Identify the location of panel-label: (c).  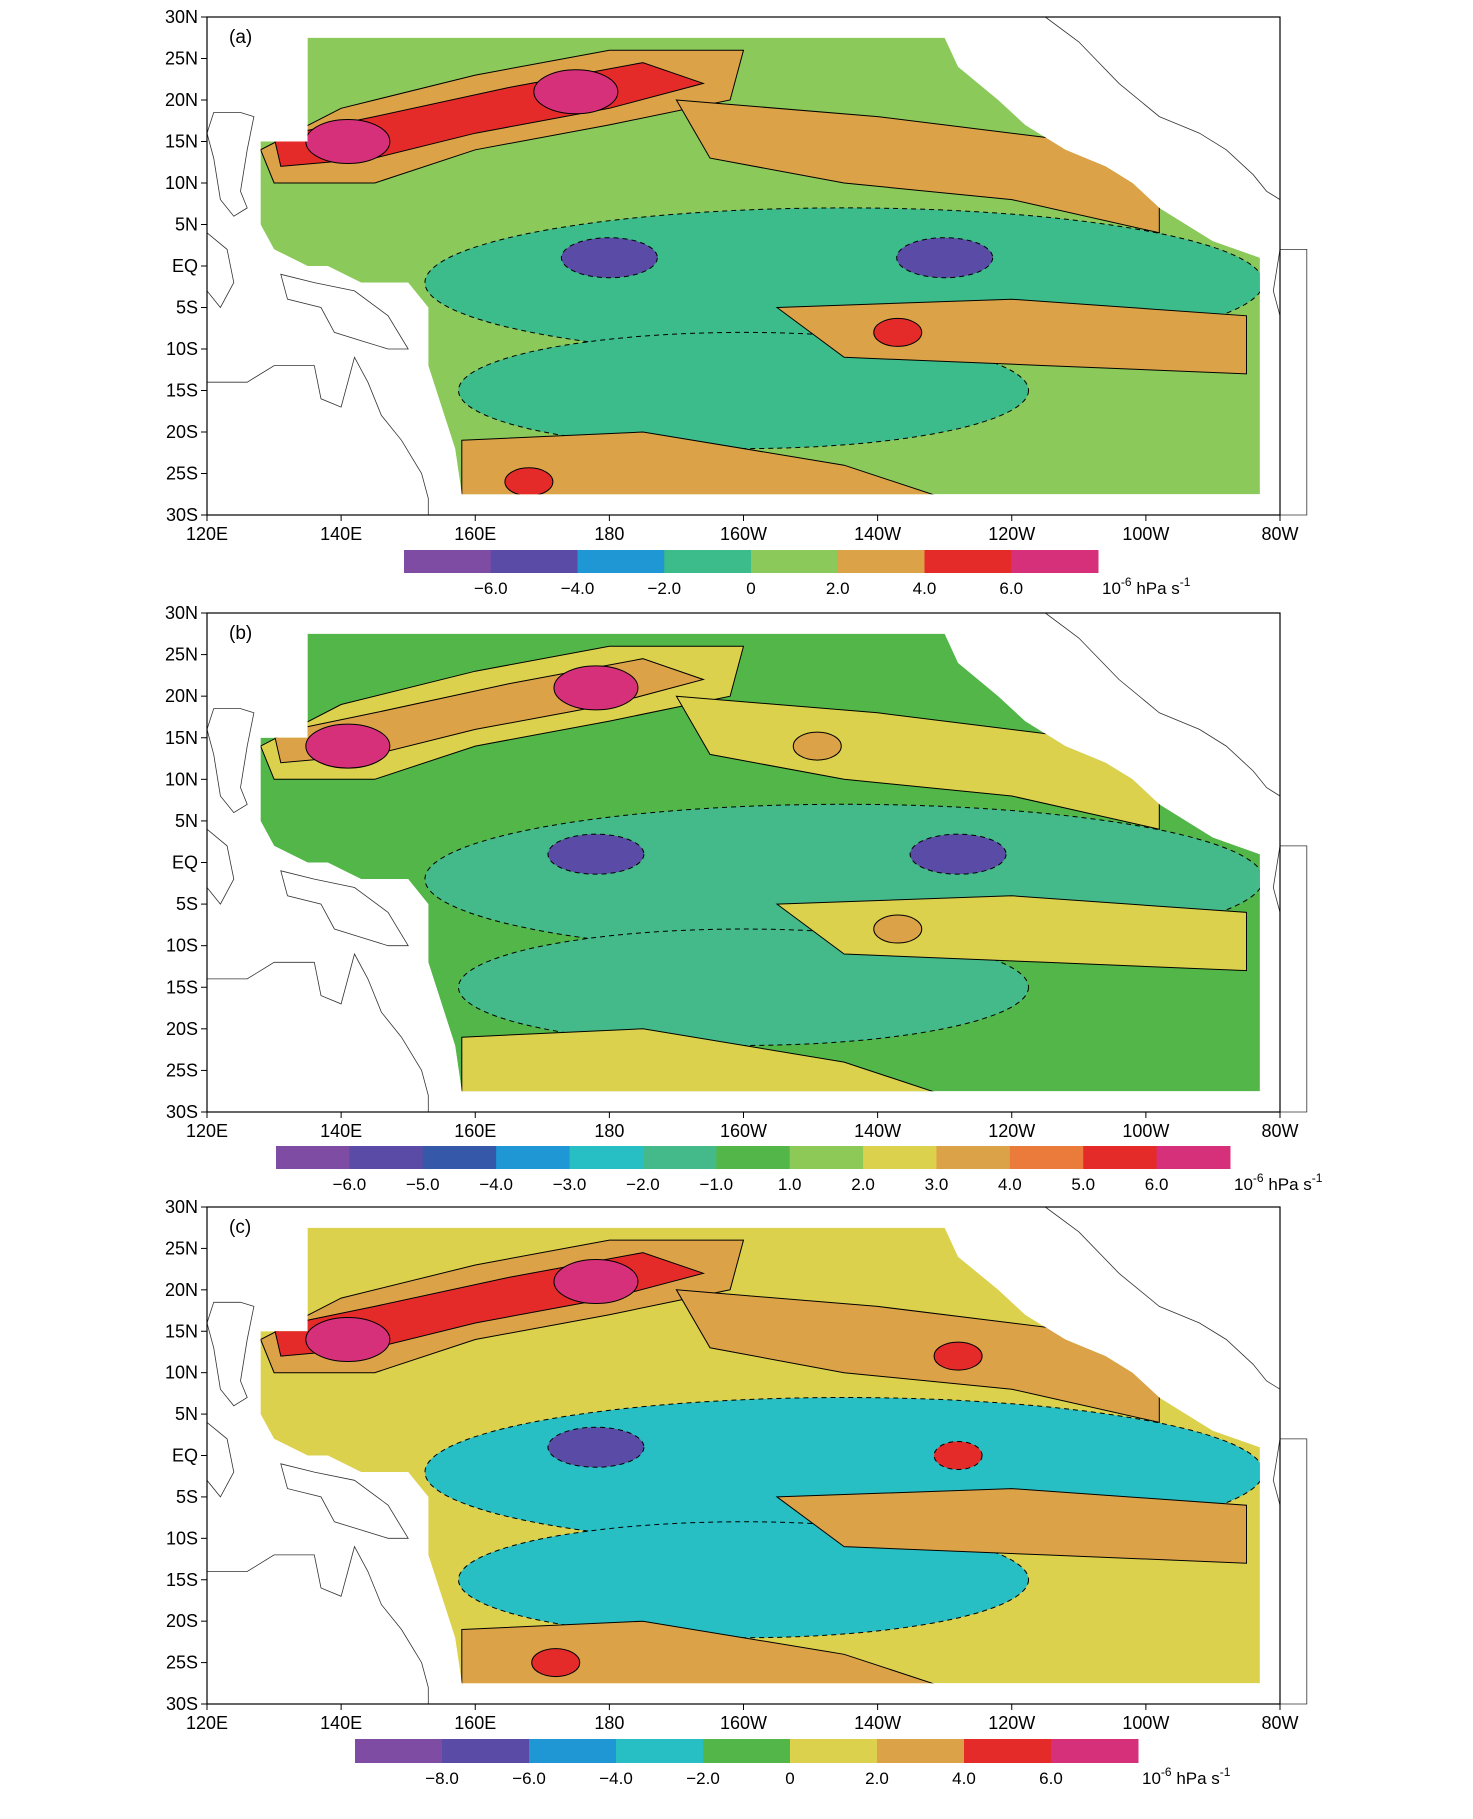
(240, 1227).